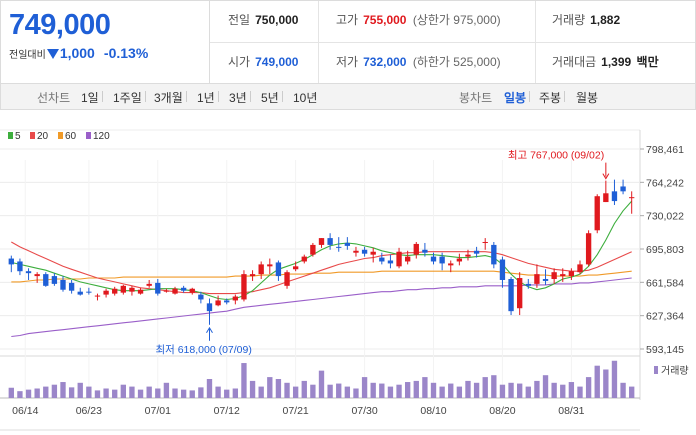 The width and height of the screenshot is (696, 435). Describe the element at coordinates (675, 371) in the screenshot. I see `volume-legend-label: 거래량` at that location.